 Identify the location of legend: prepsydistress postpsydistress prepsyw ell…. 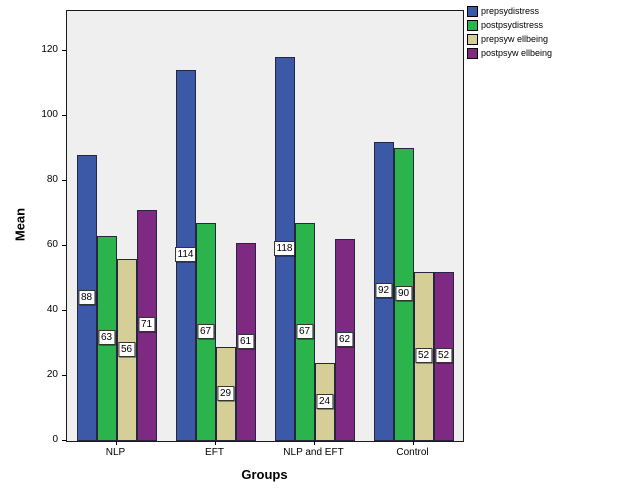
(509, 33).